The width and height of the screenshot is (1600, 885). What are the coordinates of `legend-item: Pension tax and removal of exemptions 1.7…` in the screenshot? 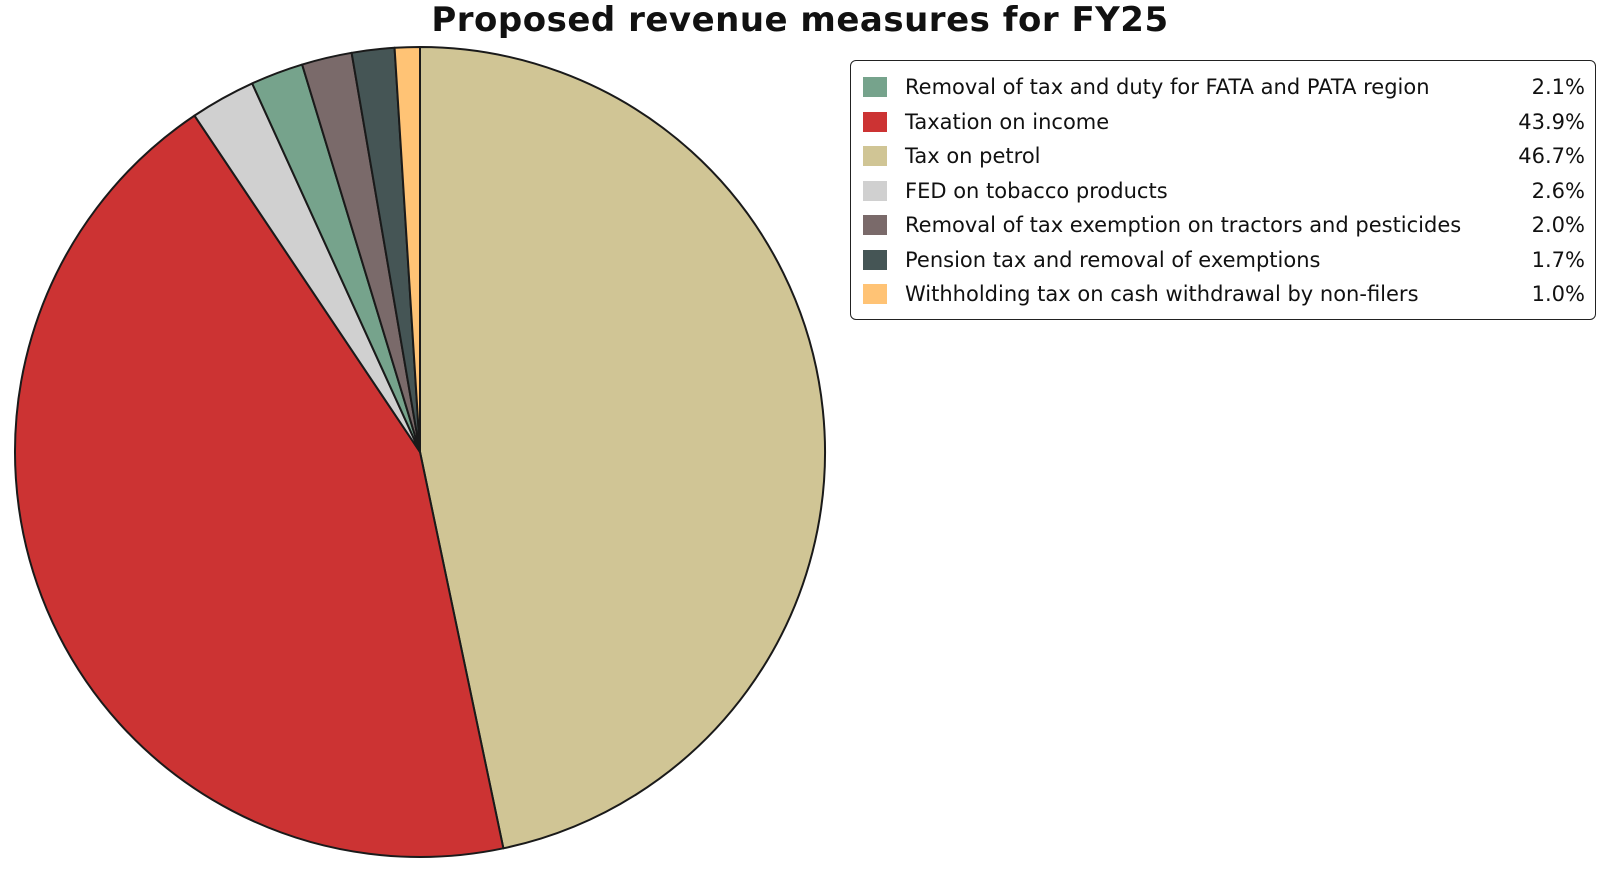 It's located at (1224, 261).